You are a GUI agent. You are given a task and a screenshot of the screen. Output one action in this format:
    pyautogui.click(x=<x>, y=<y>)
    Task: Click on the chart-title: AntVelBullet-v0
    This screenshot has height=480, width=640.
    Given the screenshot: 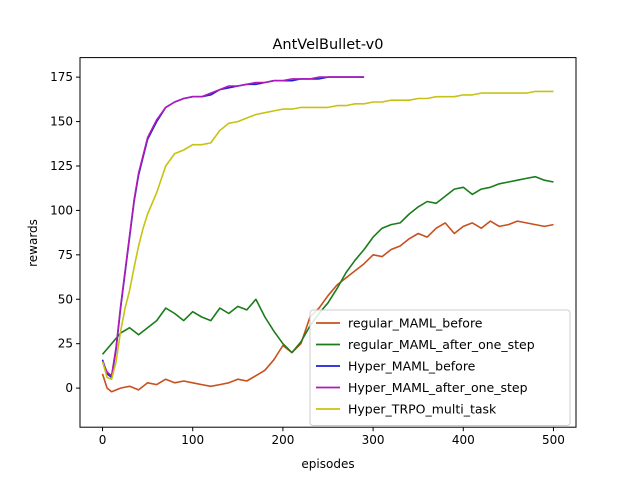 What is the action you would take?
    pyautogui.click(x=328, y=45)
    